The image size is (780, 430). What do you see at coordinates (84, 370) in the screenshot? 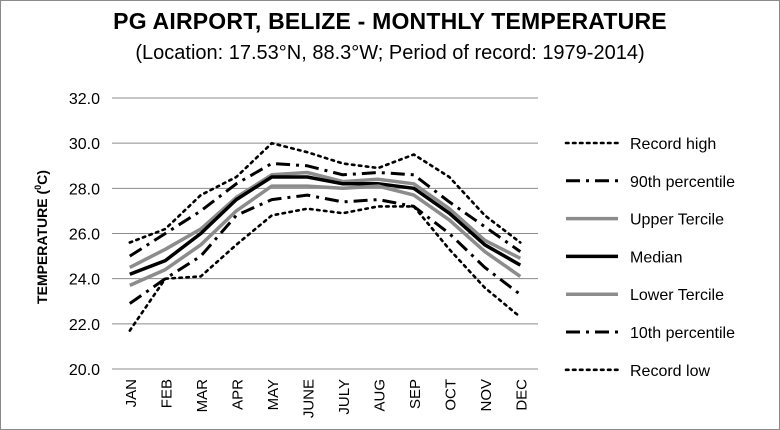
I see `y-tick-label: 20.0` at bounding box center [84, 370].